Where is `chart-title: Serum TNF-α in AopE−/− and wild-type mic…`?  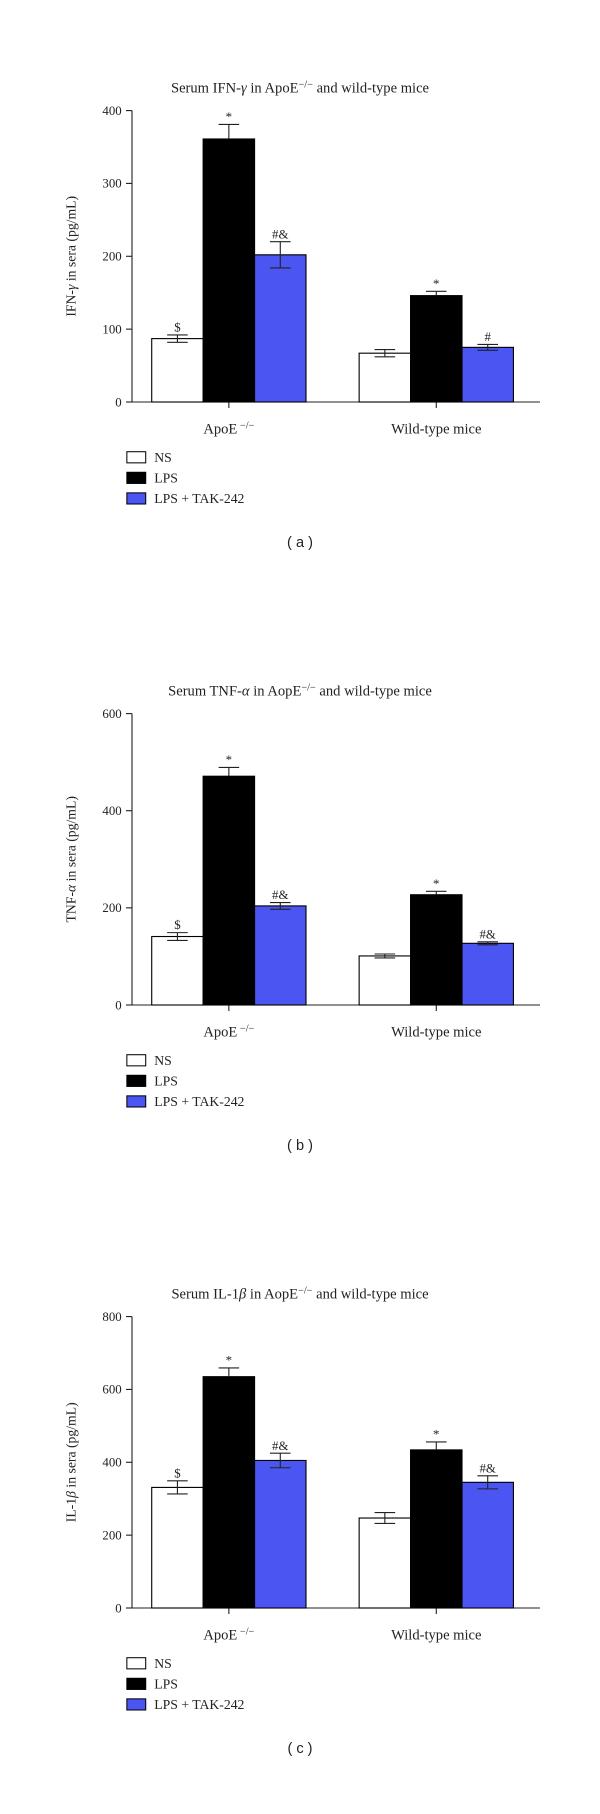
chart-title: Serum TNF-α in AopE−/− and wild-type mic… is located at coordinates (300, 691).